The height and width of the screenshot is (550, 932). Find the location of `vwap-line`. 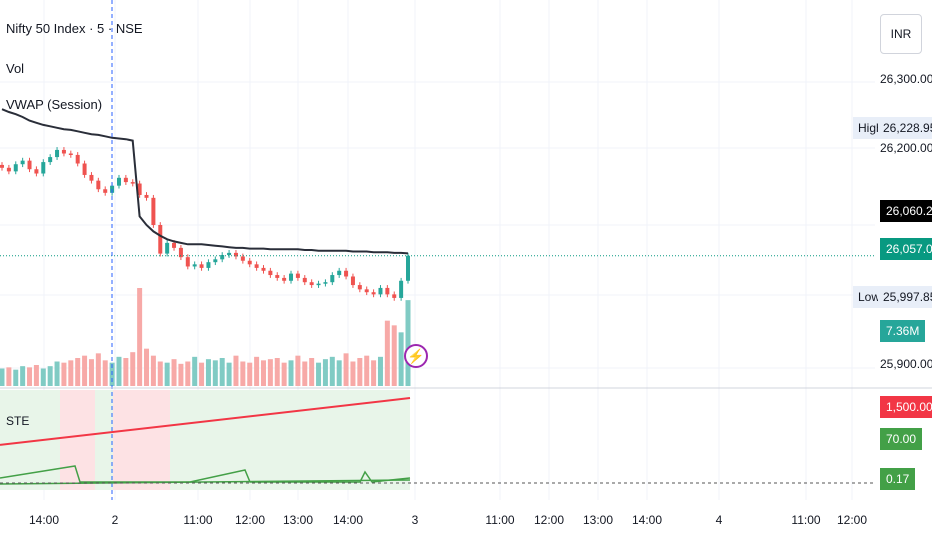

vwap-line is located at coordinates (205, 181).